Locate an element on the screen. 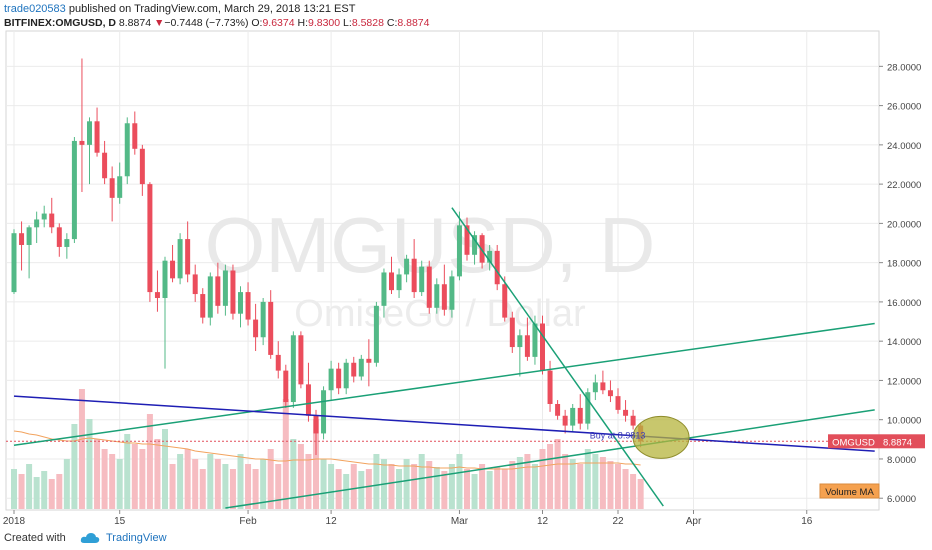  y-tick-label: 14.0000 is located at coordinates (904, 342).